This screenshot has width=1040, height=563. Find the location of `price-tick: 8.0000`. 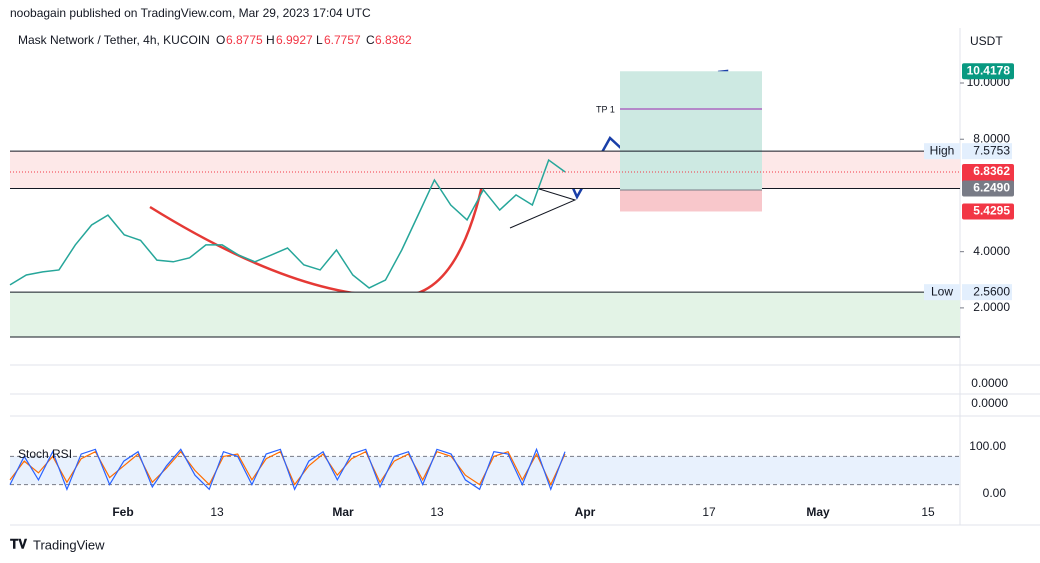

price-tick: 8.0000 is located at coordinates (991, 138).